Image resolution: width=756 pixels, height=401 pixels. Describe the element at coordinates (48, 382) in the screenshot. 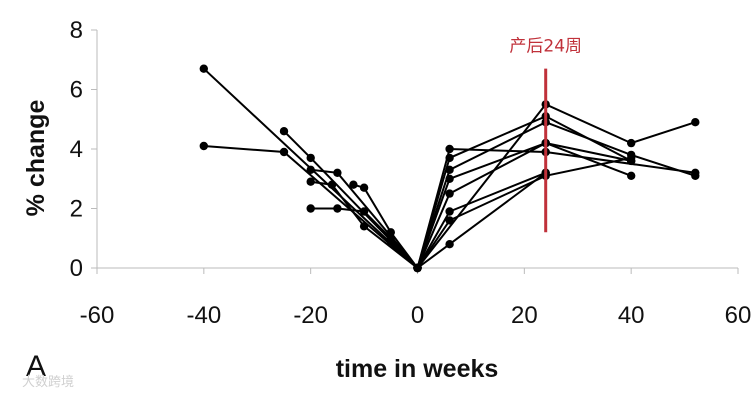

I see `watermark: 大数跨境` at that location.